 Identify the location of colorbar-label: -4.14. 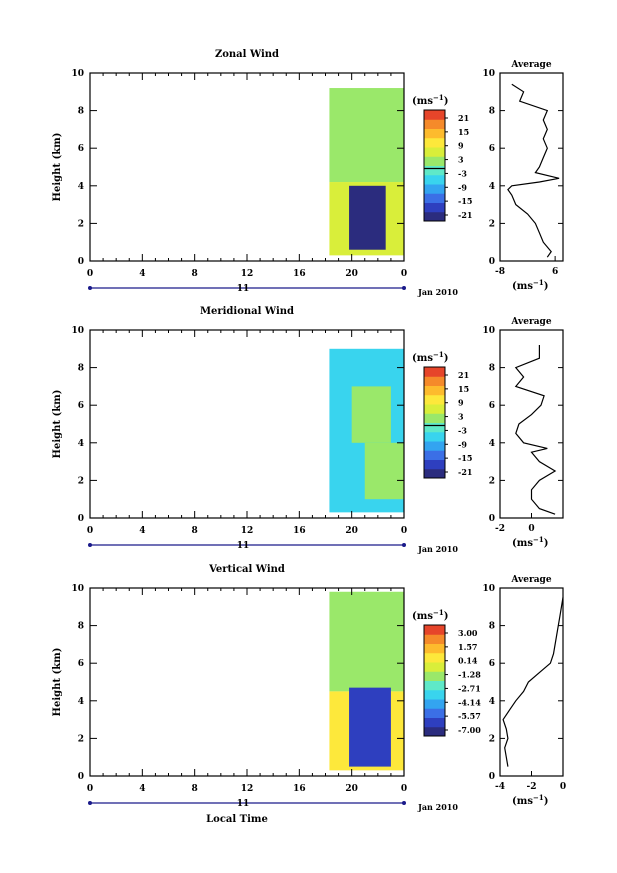
(469, 702).